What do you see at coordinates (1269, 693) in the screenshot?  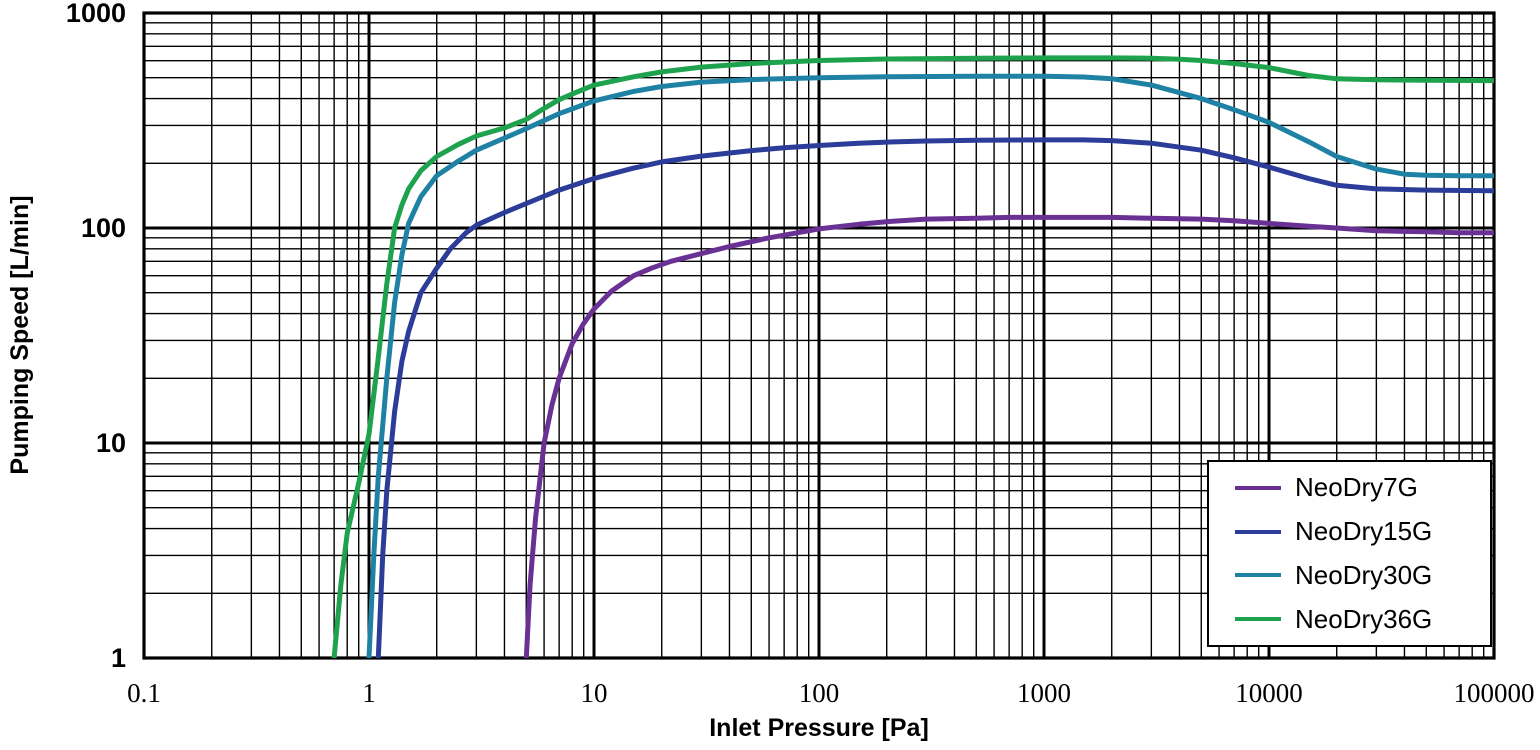 I see `x-tick-label: 10000` at bounding box center [1269, 693].